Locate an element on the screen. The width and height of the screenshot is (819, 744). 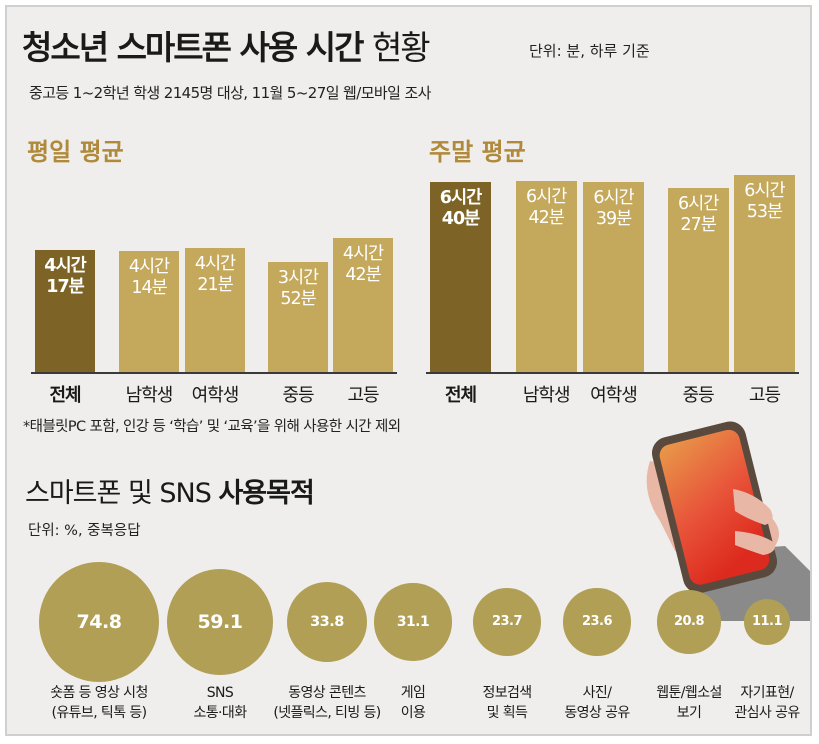
bar-category-2: 4시간 21분 is located at coordinates (215, 310).